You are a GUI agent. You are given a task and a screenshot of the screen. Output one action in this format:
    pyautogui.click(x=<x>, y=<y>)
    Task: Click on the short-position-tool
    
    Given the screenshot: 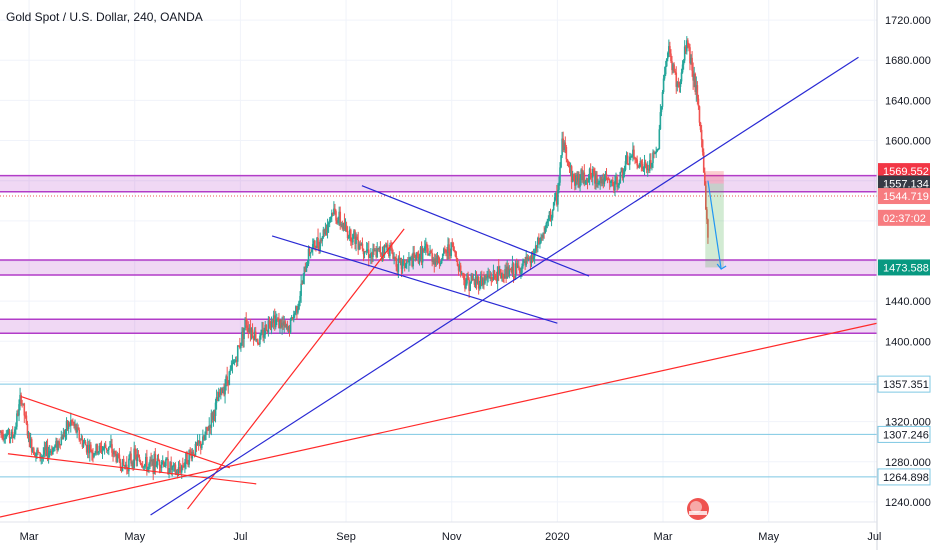 What is the action you would take?
    pyautogui.click(x=716, y=220)
    